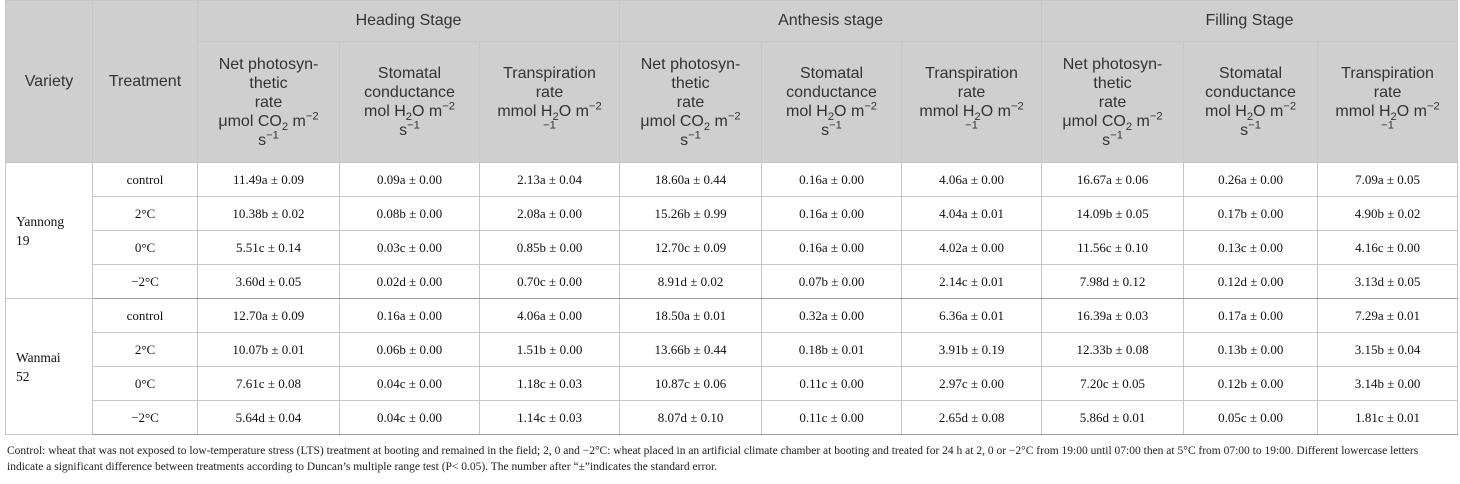 This screenshot has width=1460, height=484. I want to click on header-heading-net-photosynthetic-rate: Net photosyn-thetic rate μmol CO2 m−2 s−1, so click(268, 102).